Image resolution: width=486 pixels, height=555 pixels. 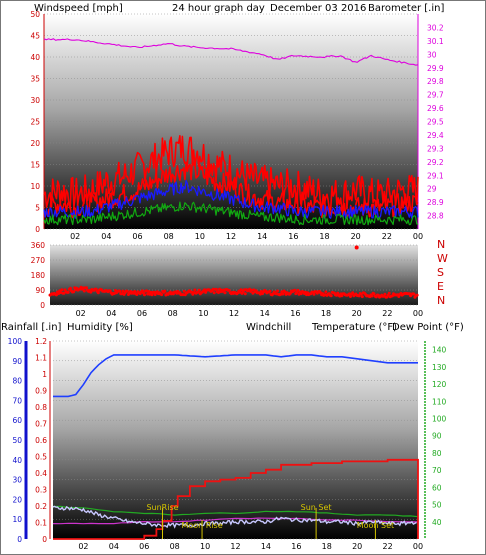 What do you see at coordinates (318, 8) in the screenshot?
I see `chart-date: December 03 2016` at bounding box center [318, 8].